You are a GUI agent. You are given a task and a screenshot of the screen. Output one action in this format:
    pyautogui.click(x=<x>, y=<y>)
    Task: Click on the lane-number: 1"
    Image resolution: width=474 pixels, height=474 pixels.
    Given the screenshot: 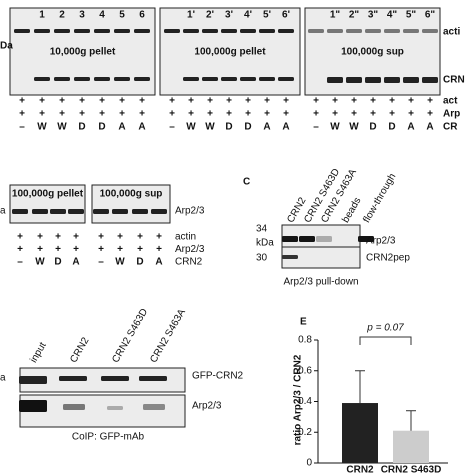 What is the action you would take?
    pyautogui.click(x=335, y=15)
    